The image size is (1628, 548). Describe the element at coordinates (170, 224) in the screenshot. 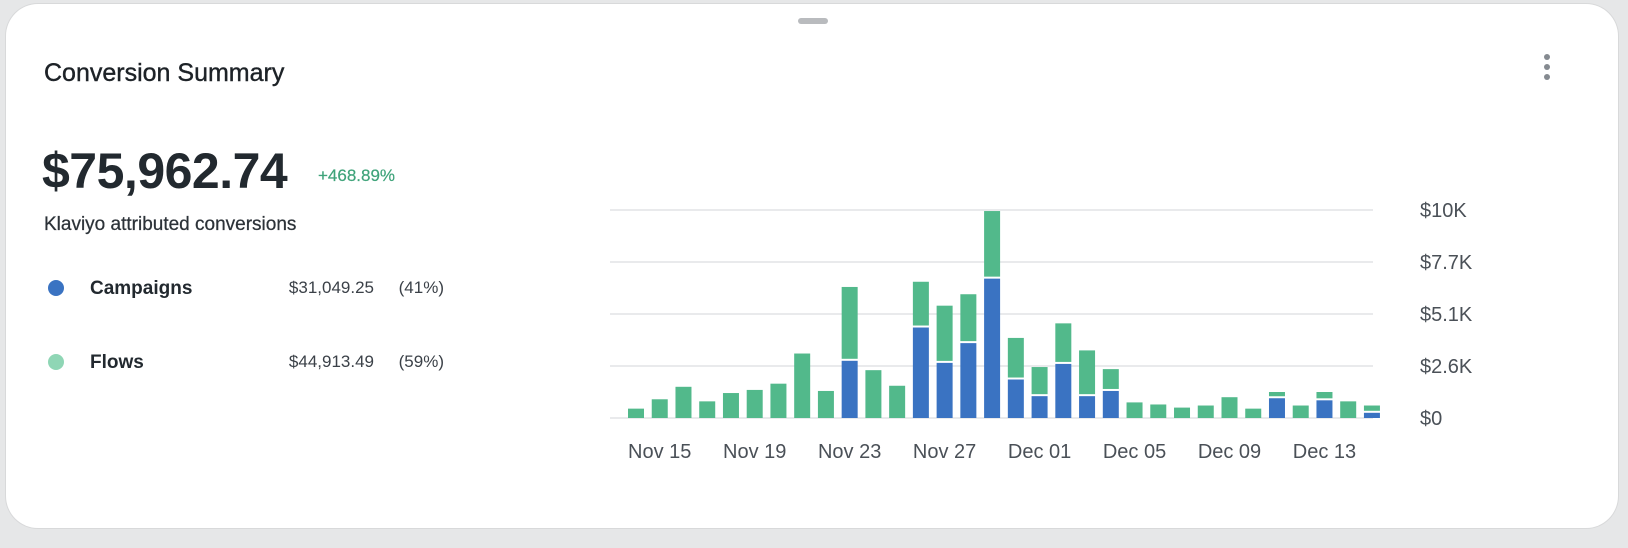

I see `metric-subtitle: Klaviyo attributed conversions` at that location.